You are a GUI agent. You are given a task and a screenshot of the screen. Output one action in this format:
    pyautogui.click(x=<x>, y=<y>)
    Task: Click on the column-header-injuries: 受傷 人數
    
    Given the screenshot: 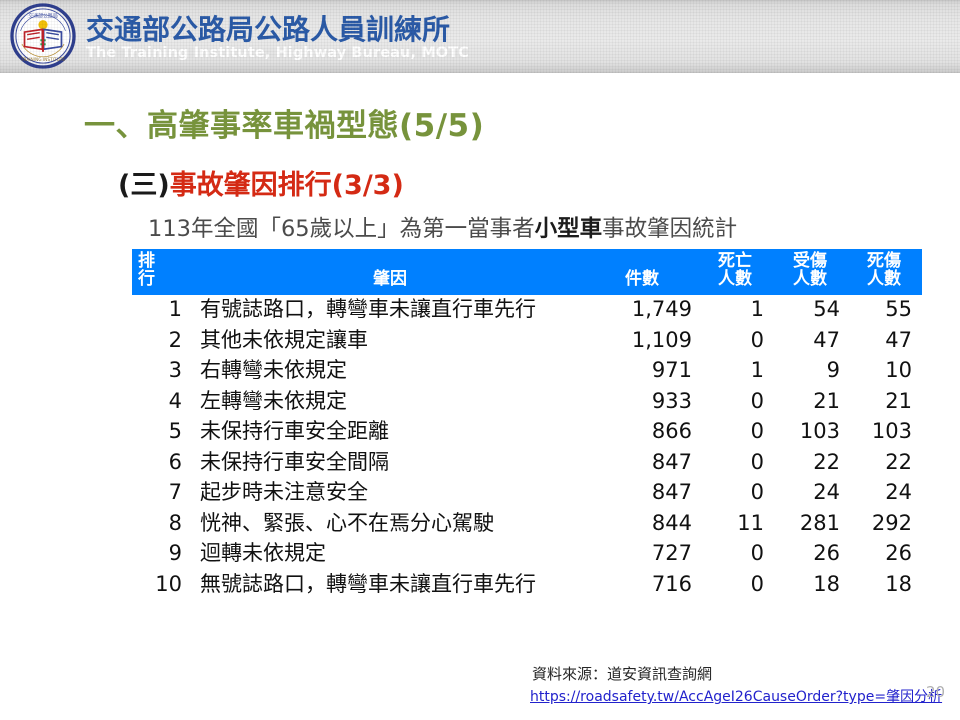 What is the action you would take?
    pyautogui.click(x=812, y=272)
    